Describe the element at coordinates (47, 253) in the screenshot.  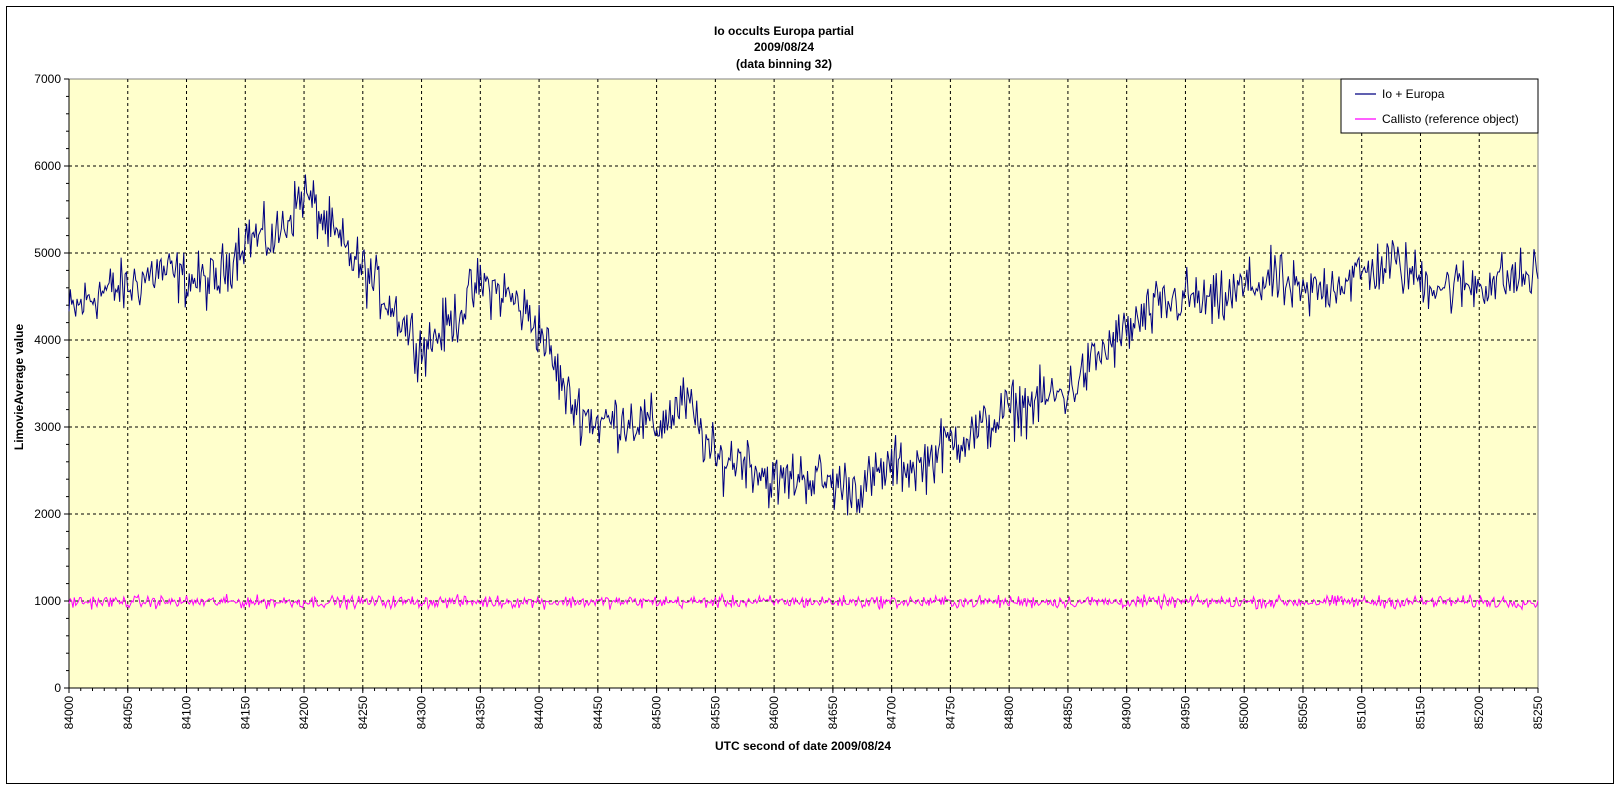
I see `y-tick-label: 5000` at that location.